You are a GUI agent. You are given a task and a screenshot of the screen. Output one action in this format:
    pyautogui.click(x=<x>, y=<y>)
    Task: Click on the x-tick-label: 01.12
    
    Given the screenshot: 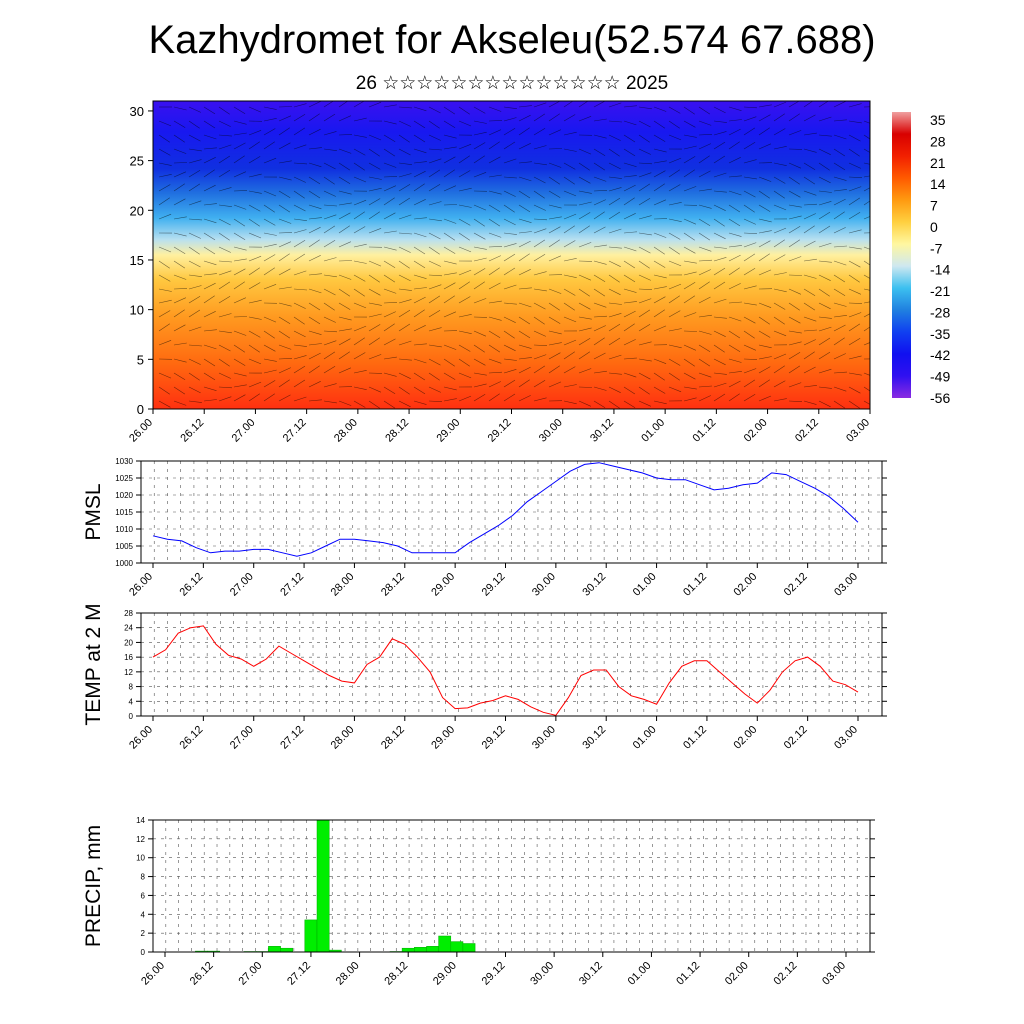 What is the action you would take?
    pyautogui.click(x=705, y=431)
    